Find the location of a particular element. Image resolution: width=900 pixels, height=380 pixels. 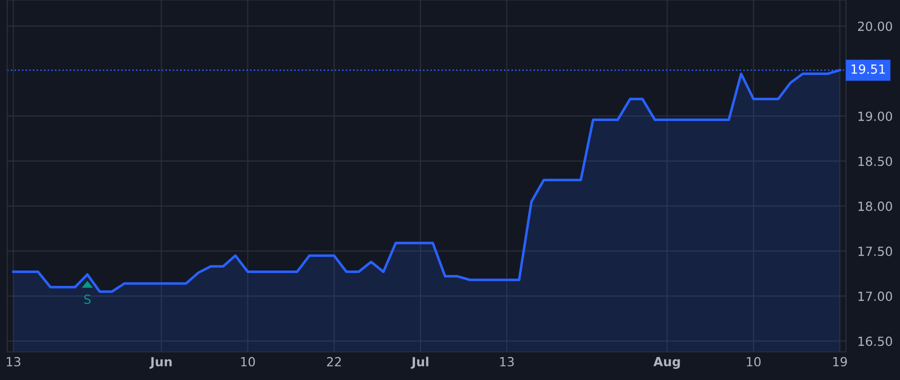

y-tick-label: 16.50 is located at coordinates (875, 341).